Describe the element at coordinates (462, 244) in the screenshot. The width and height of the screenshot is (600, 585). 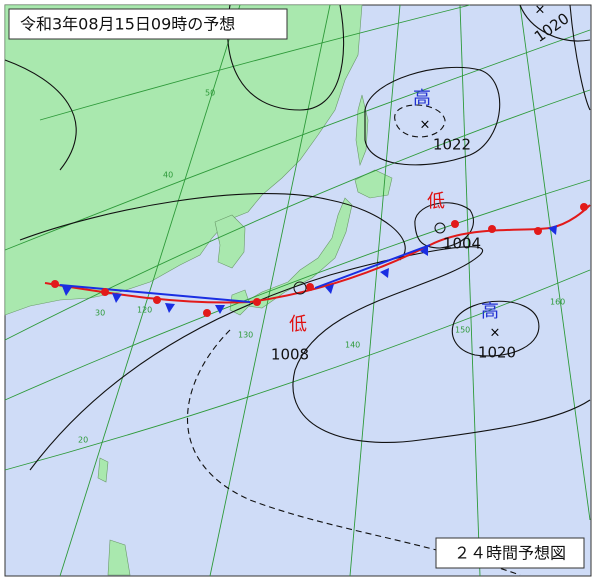
I see `system-pressure: 1004` at that location.